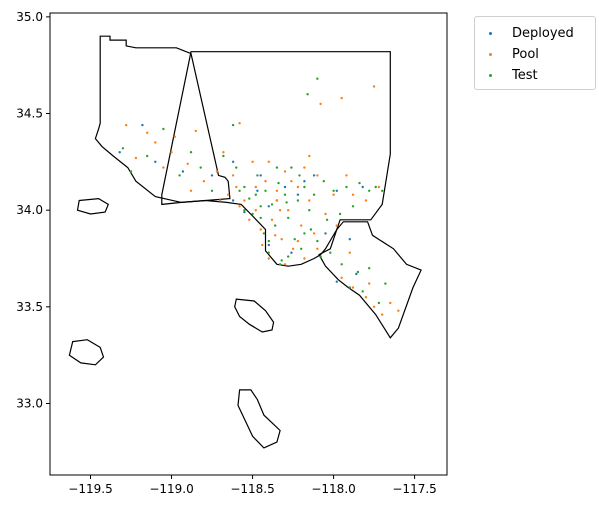 The height and width of the screenshot is (509, 599). Describe the element at coordinates (29, 17) in the screenshot. I see `y-tick-label: 35.0` at that location.